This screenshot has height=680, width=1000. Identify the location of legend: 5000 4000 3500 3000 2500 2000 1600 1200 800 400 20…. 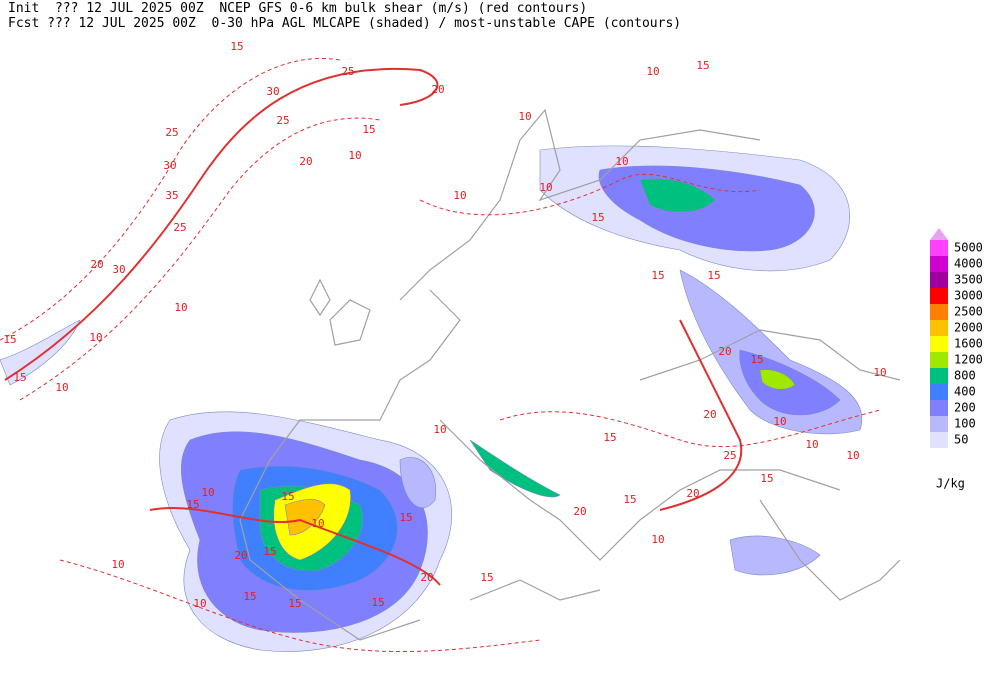
(956, 359).